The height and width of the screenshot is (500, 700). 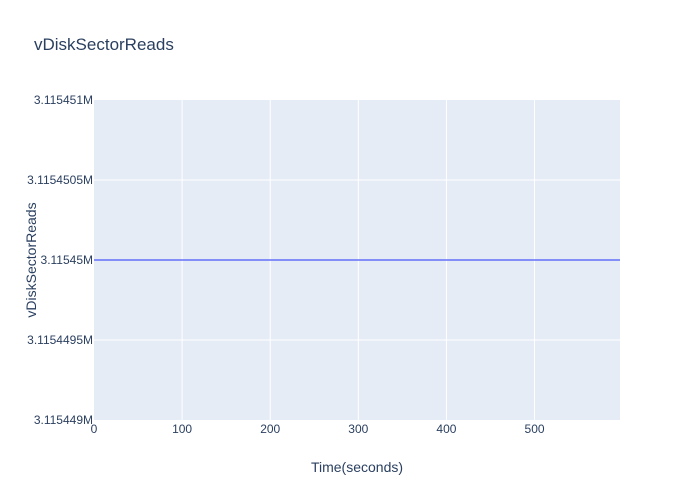 I want to click on y-tick-label: 3.1154495M, so click(x=60, y=340).